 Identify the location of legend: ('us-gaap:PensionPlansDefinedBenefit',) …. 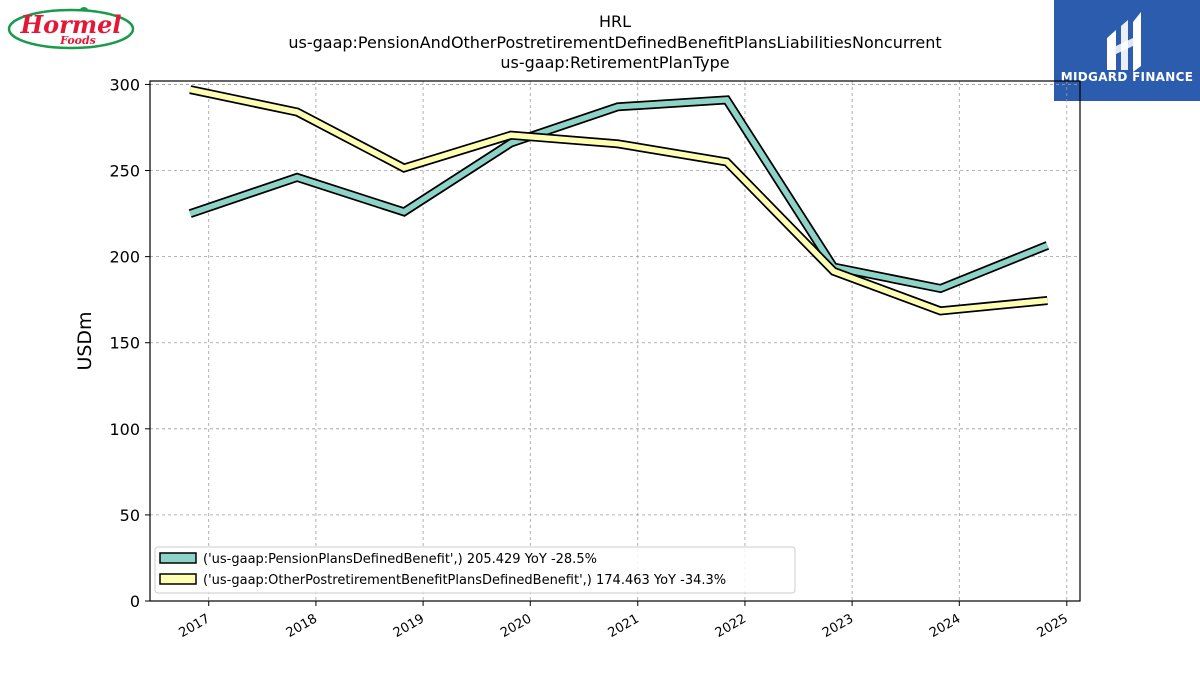
(475, 570).